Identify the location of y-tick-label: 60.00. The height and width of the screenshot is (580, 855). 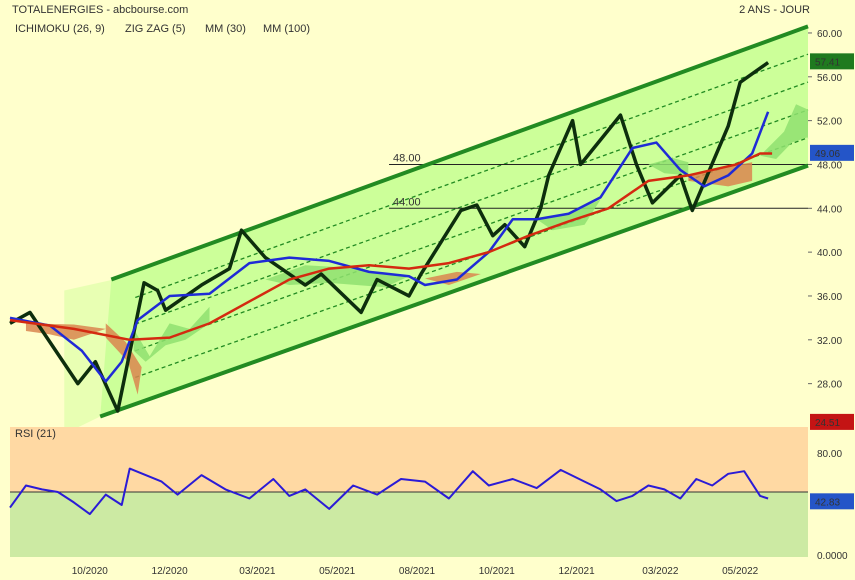
(829, 34).